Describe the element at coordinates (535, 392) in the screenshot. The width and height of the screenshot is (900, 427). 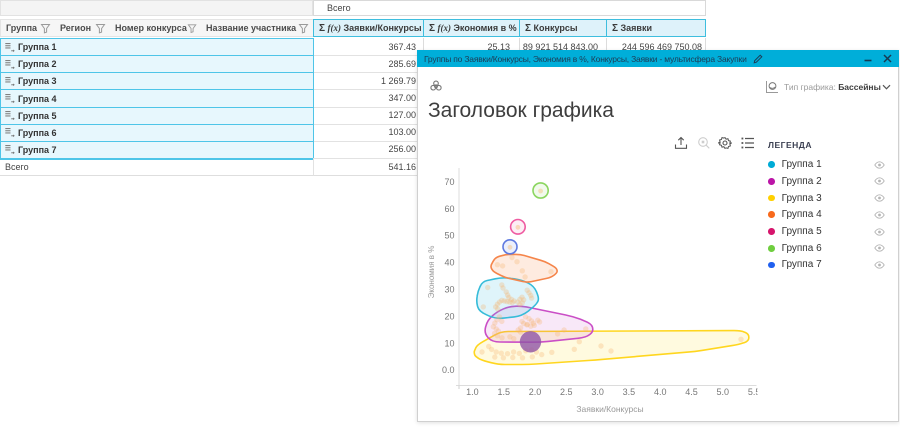
I see `svg-text: 2.0` at that location.